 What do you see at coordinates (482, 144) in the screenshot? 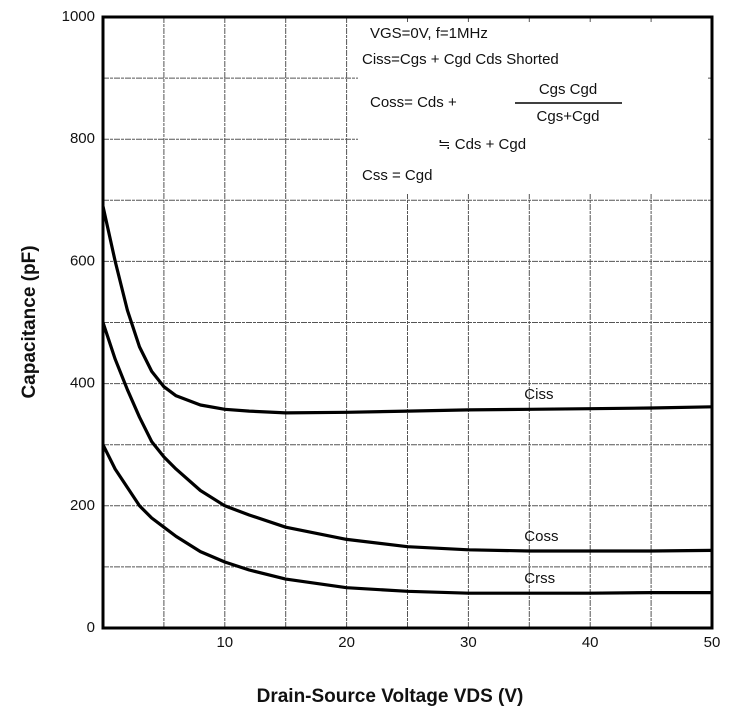
I see `annotation: ≒ Cds + Cgd` at bounding box center [482, 144].